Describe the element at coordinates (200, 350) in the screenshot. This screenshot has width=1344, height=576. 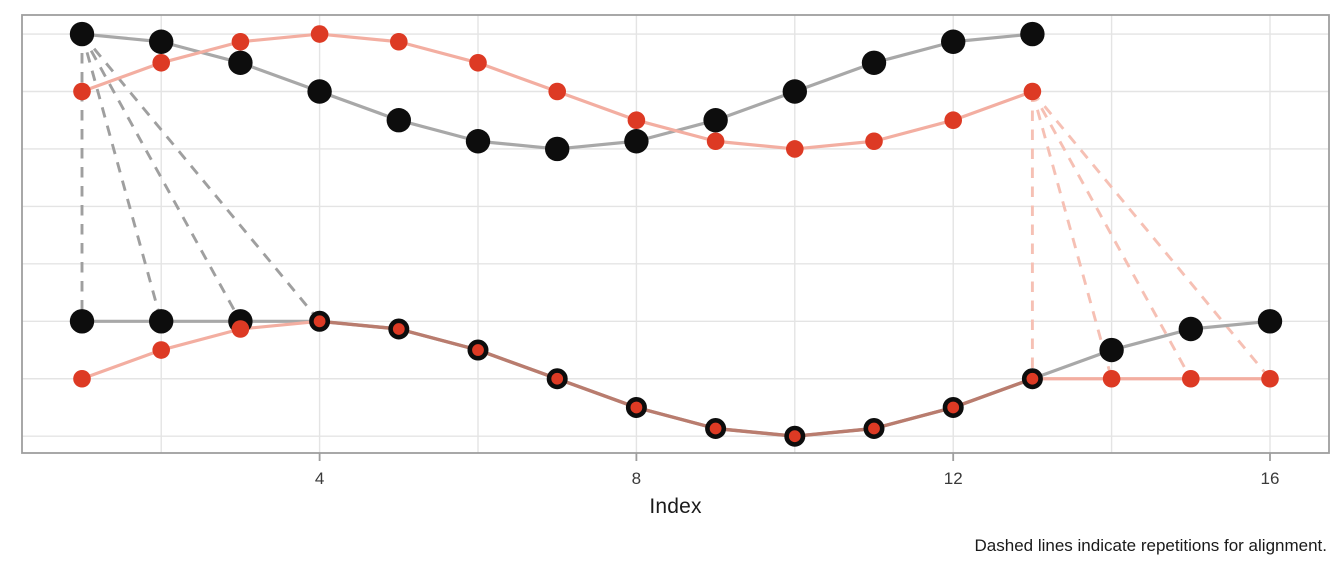
I see `series-line-red-aligned` at that location.